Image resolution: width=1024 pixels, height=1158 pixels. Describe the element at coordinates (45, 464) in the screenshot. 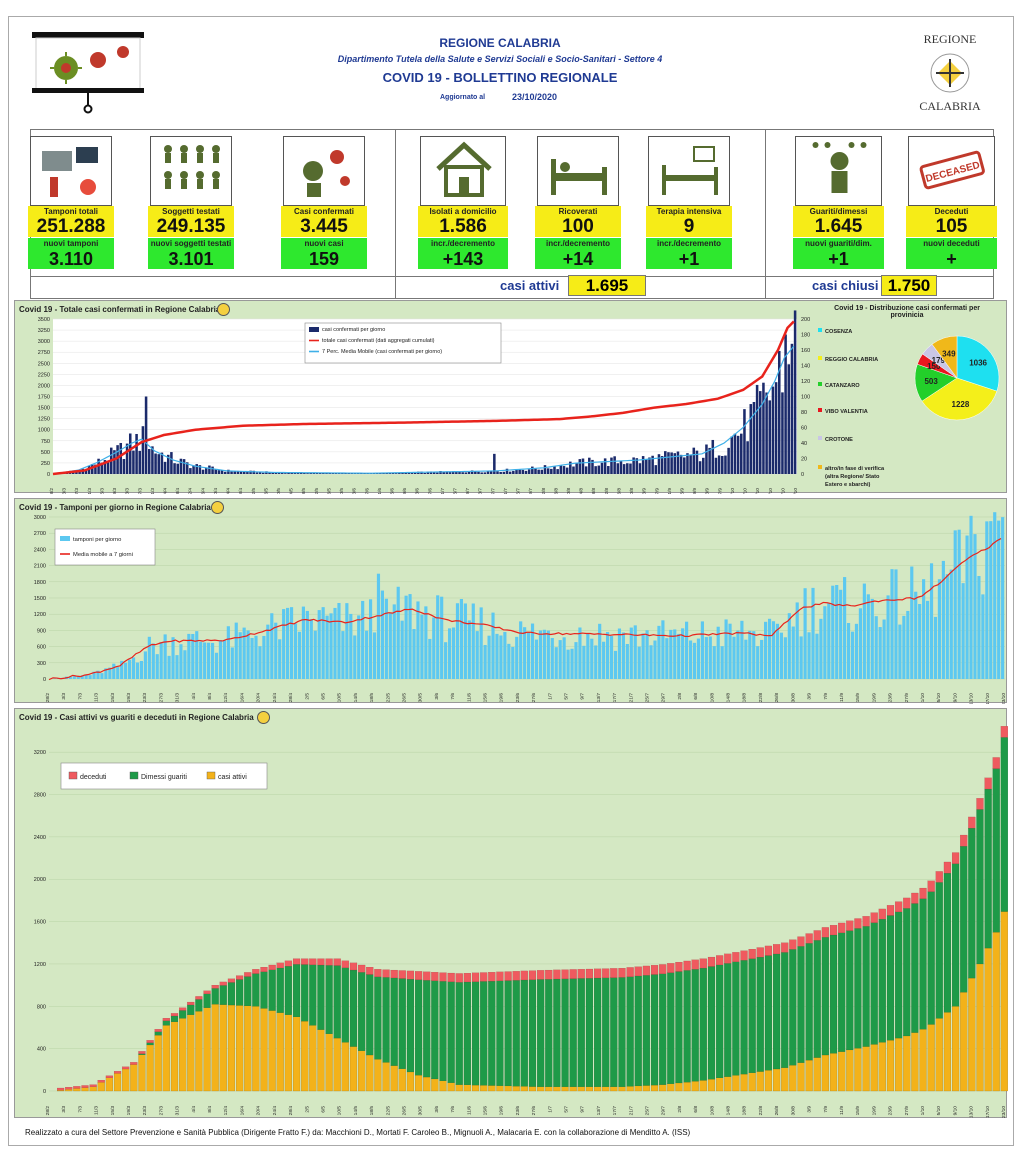

I see `y-tick-label-left: 250` at that location.